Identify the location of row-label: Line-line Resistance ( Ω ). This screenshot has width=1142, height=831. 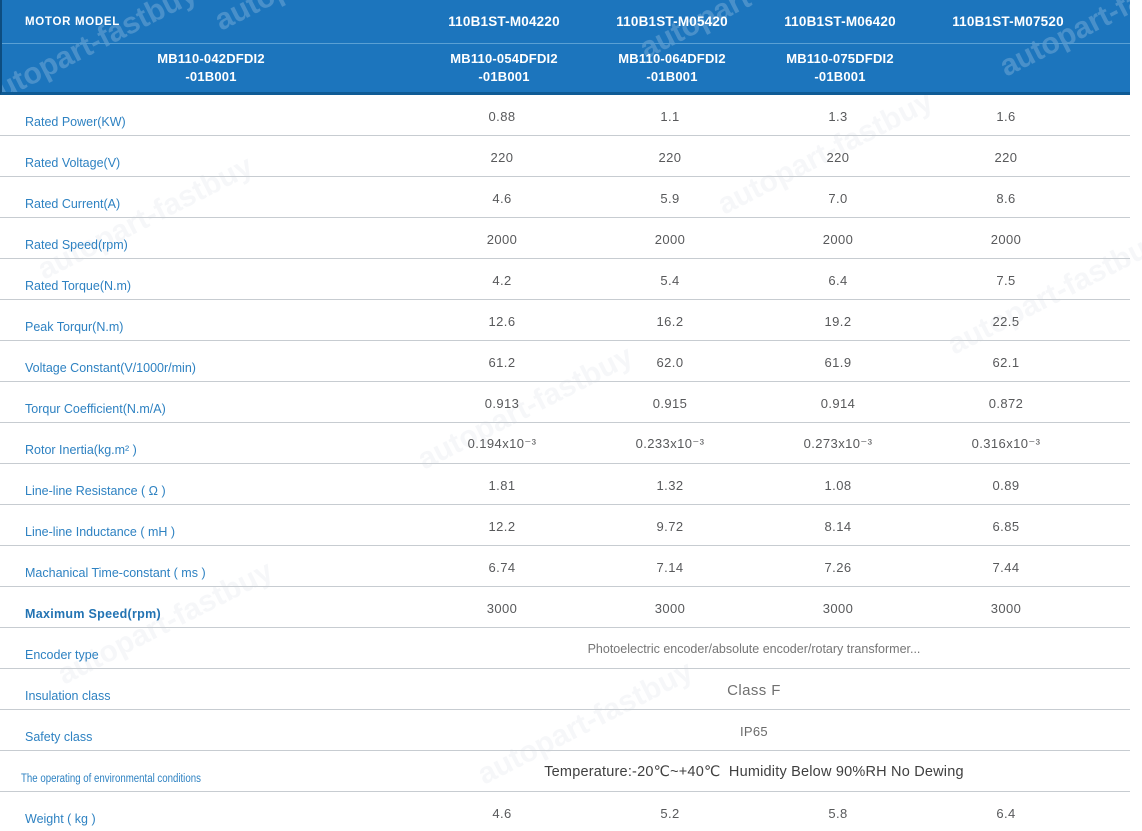
(95, 491).